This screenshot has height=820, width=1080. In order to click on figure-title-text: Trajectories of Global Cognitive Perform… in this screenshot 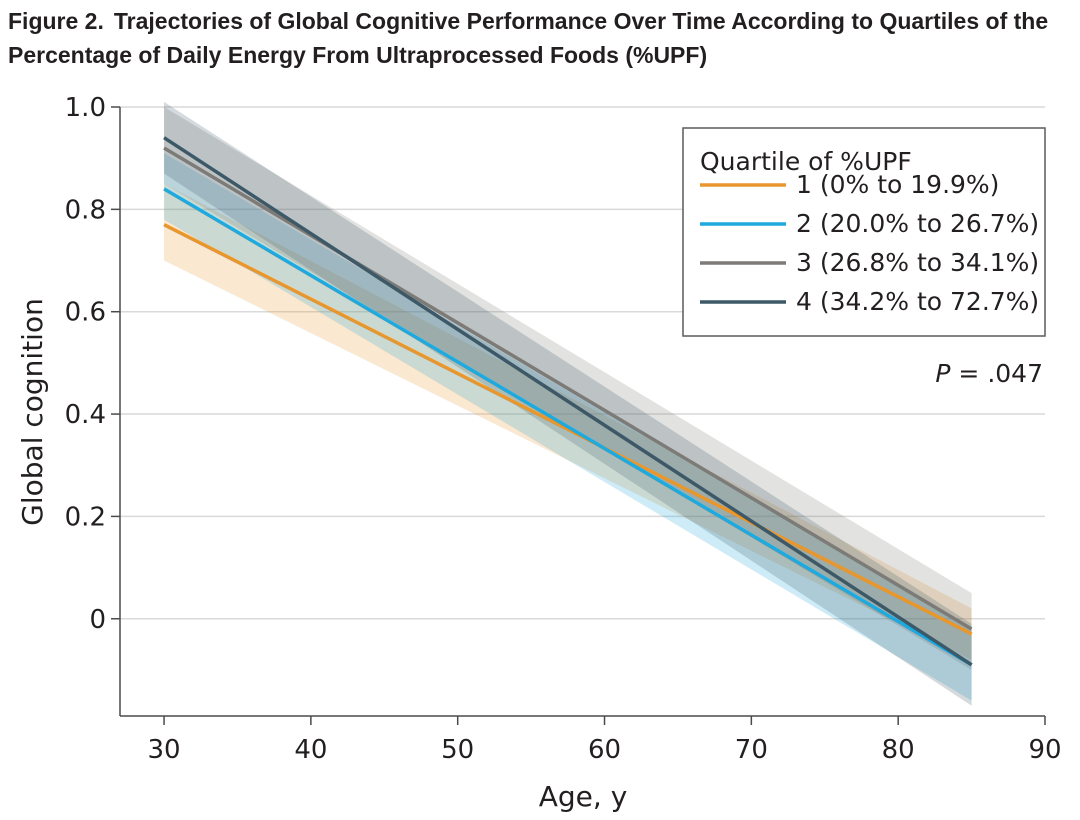, I will do `click(528, 38)`.